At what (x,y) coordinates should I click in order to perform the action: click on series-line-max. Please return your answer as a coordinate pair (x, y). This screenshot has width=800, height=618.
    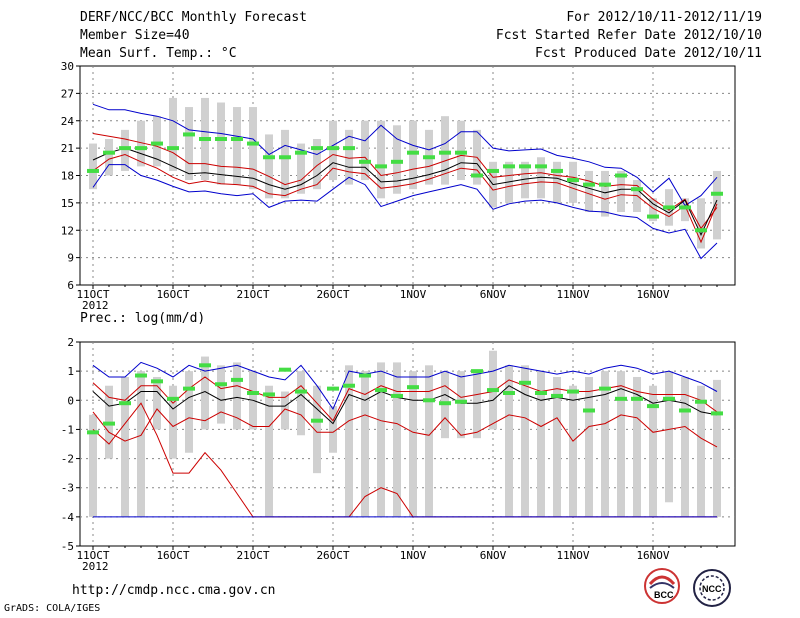
    Looking at the image, I should click on (405, 386).